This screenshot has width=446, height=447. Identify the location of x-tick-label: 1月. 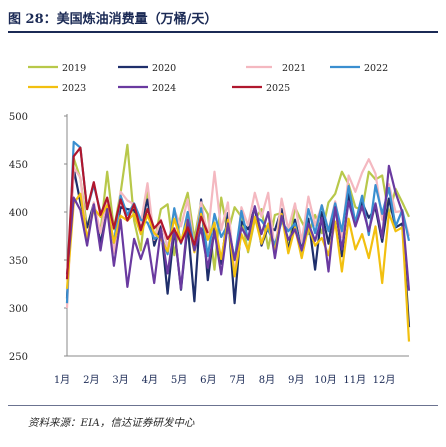
(62, 380).